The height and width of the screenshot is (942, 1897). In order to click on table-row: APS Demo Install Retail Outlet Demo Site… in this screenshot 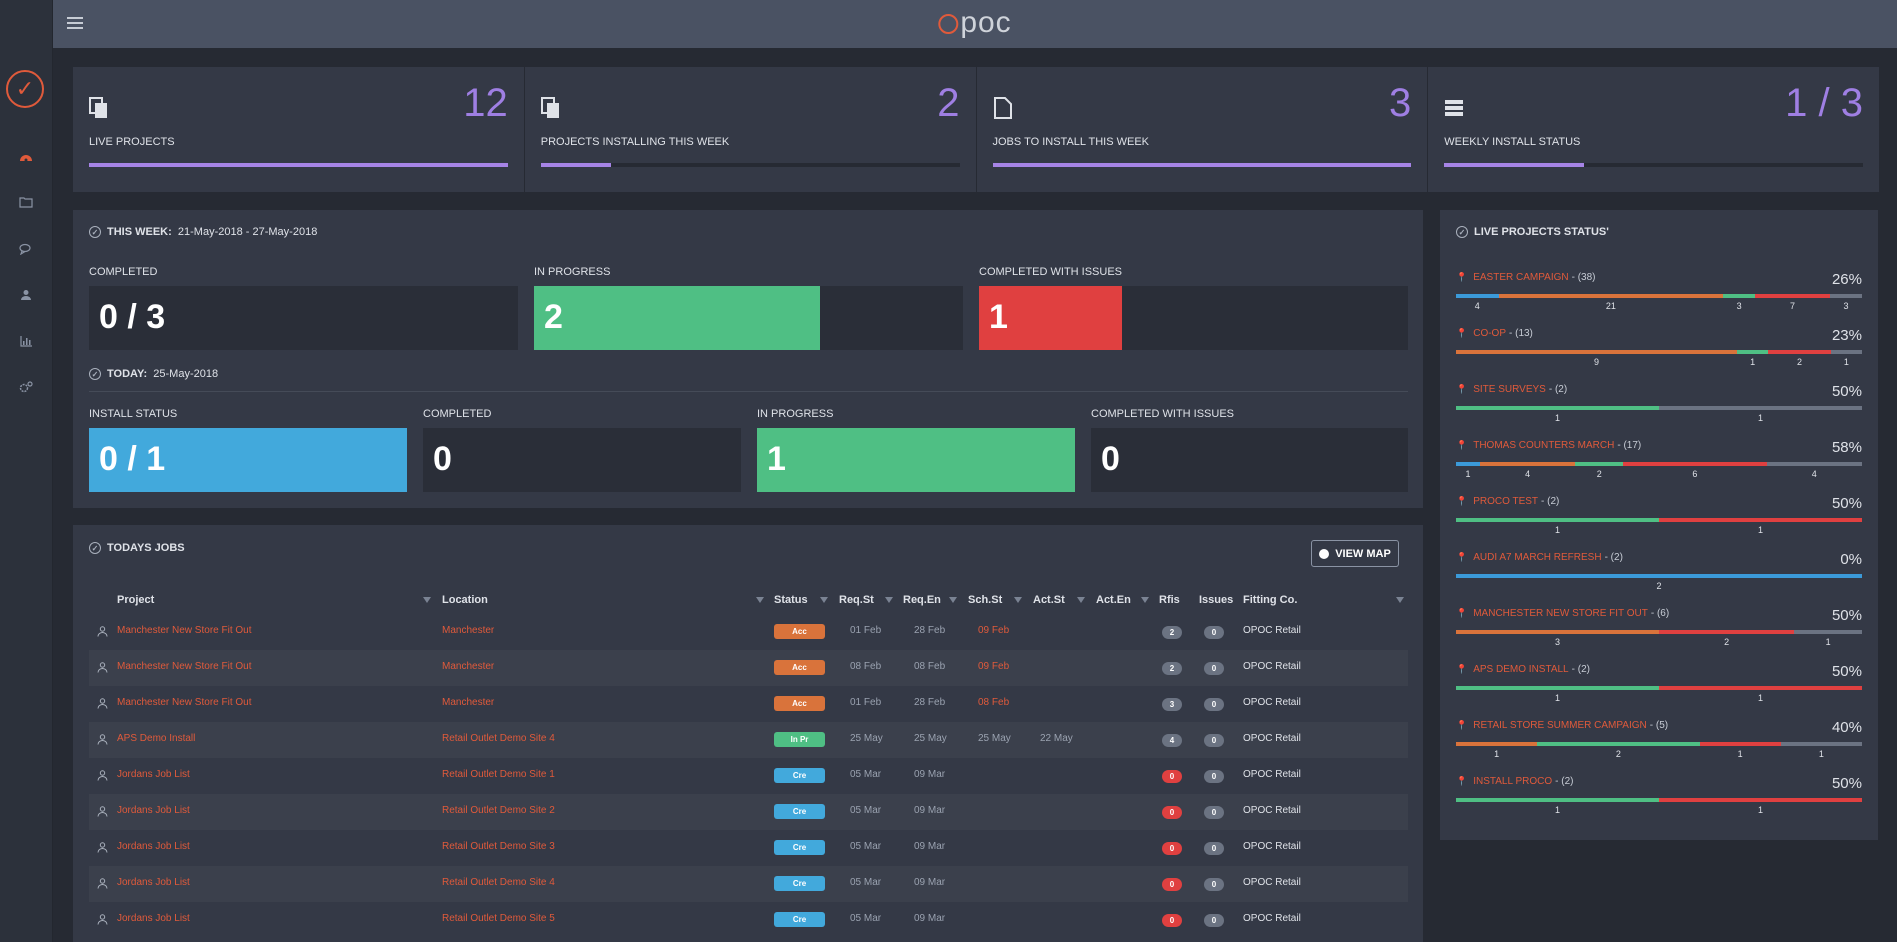, I will do `click(748, 740)`.